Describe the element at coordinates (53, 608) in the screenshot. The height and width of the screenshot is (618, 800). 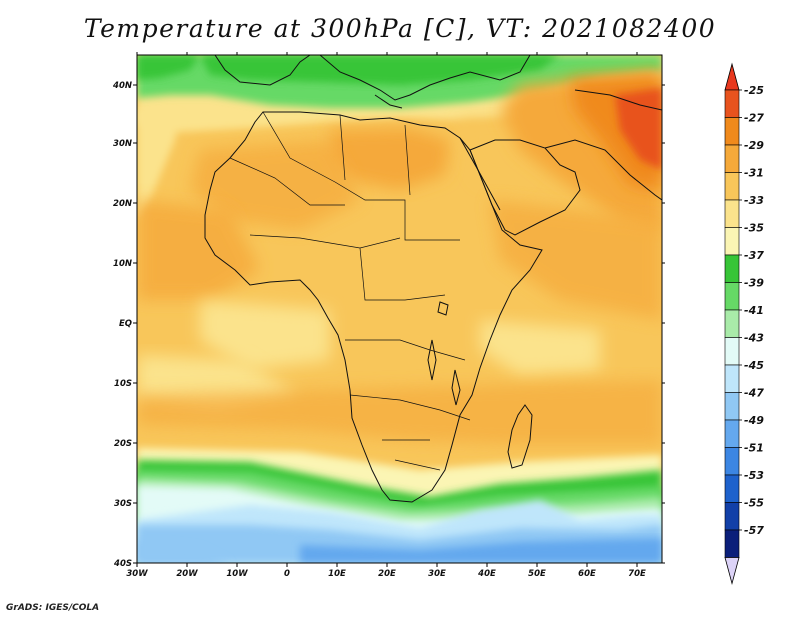
I see `credit-text: GrADS: IGES/COLA` at that location.